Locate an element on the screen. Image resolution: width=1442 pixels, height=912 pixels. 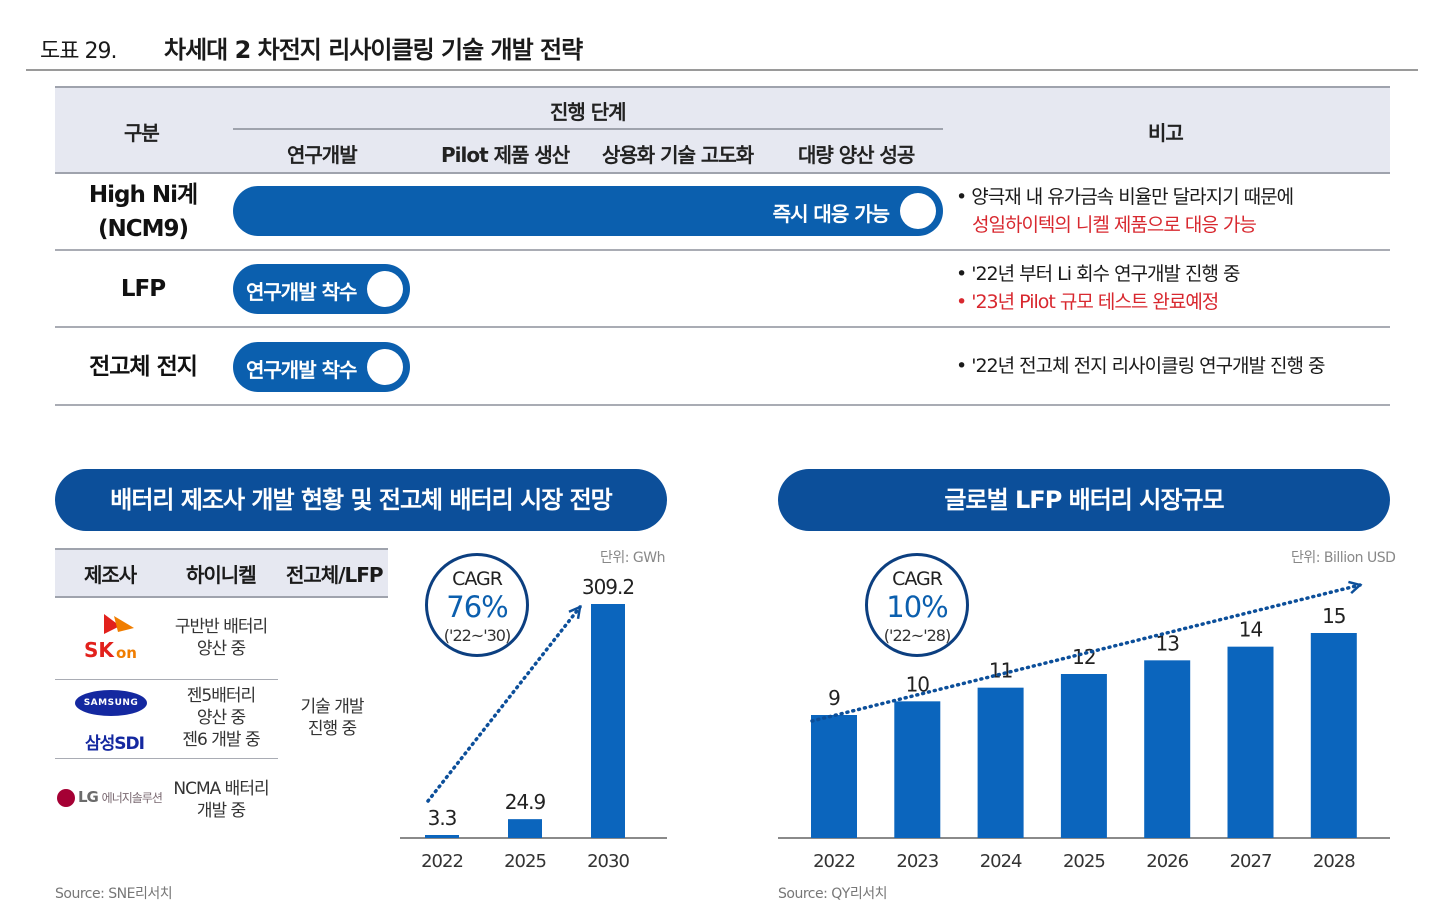
lg-logo-subtext: 에너지솔루션 is located at coordinates (132, 798).